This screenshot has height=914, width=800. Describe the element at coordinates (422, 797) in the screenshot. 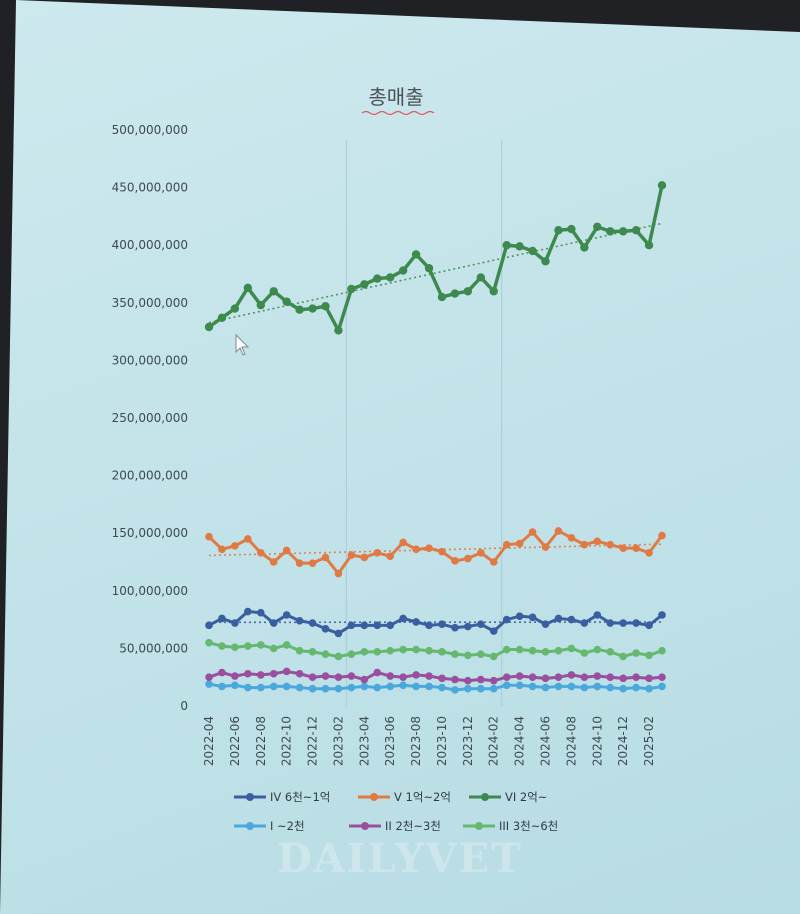

I see `legend-label: V 1억~2억` at that location.